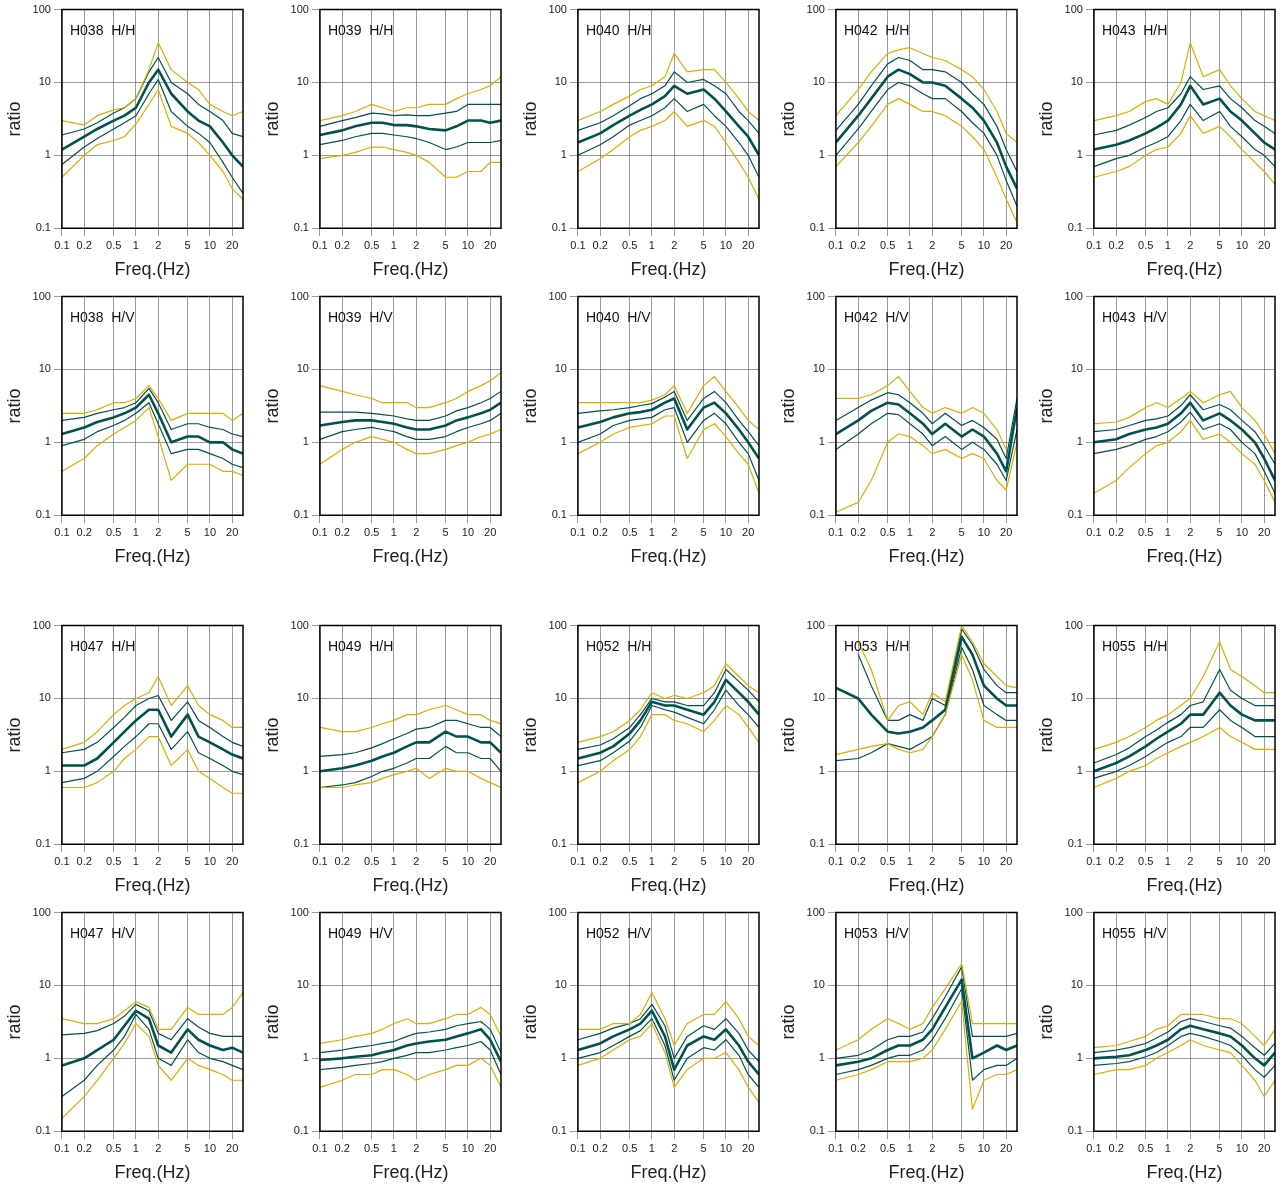  Describe the element at coordinates (1134, 933) in the screenshot. I see `annotation: H055 H/V` at that location.